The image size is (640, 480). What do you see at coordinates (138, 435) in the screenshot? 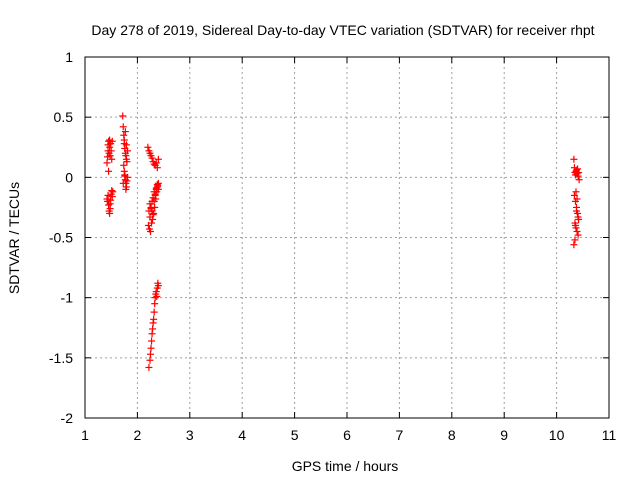
I see `x-tick-label: 2` at bounding box center [138, 435].